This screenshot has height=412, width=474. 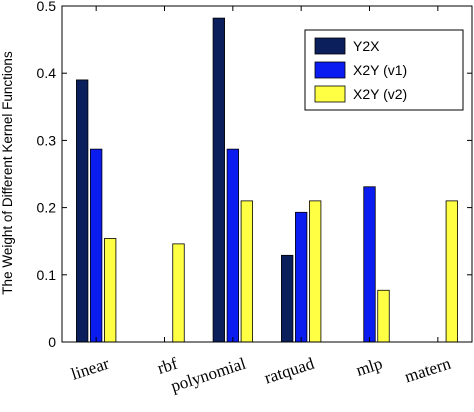 What do you see at coordinates (427, 370) in the screenshot?
I see `x-category-label-matern: matern` at bounding box center [427, 370].